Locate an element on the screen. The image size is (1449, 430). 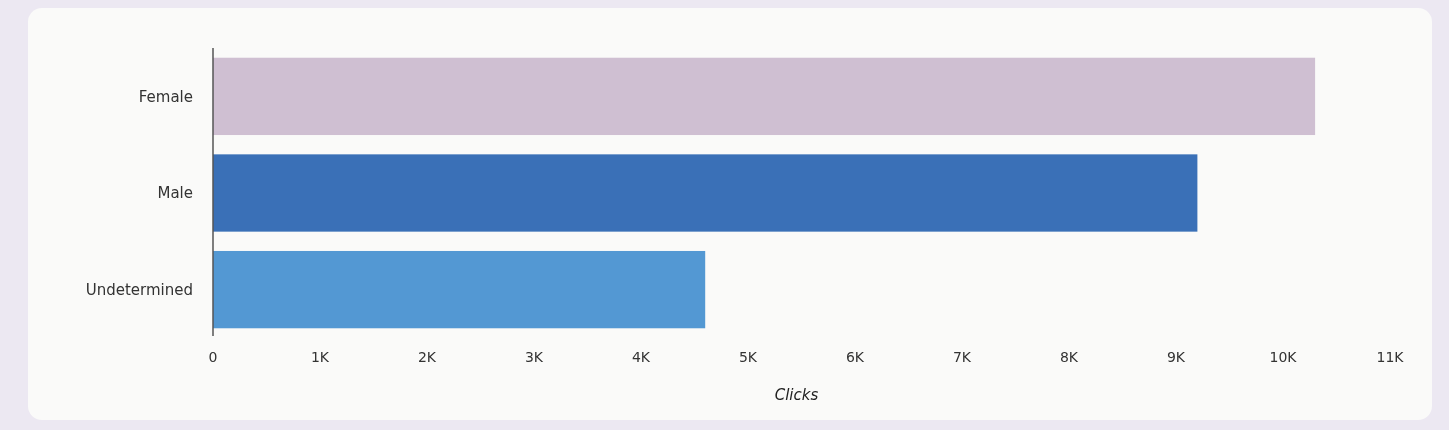
x-tick-label: 4K is located at coordinates (641, 357).